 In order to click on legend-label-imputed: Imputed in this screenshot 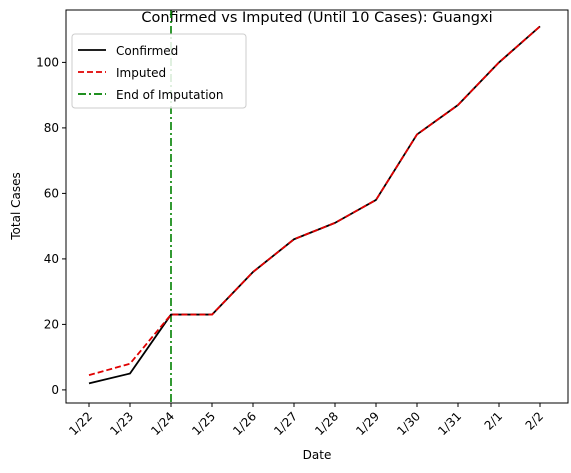, I will do `click(141, 73)`.